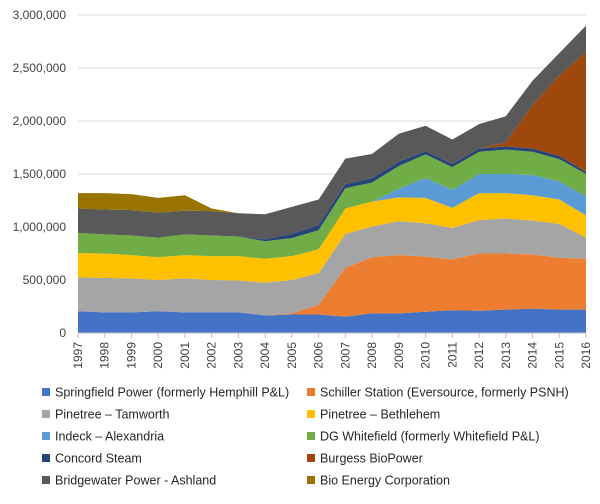 The width and height of the screenshot is (600, 504). What do you see at coordinates (40, 227) in the screenshot?
I see `y-tick-label: 1,000,000` at bounding box center [40, 227].